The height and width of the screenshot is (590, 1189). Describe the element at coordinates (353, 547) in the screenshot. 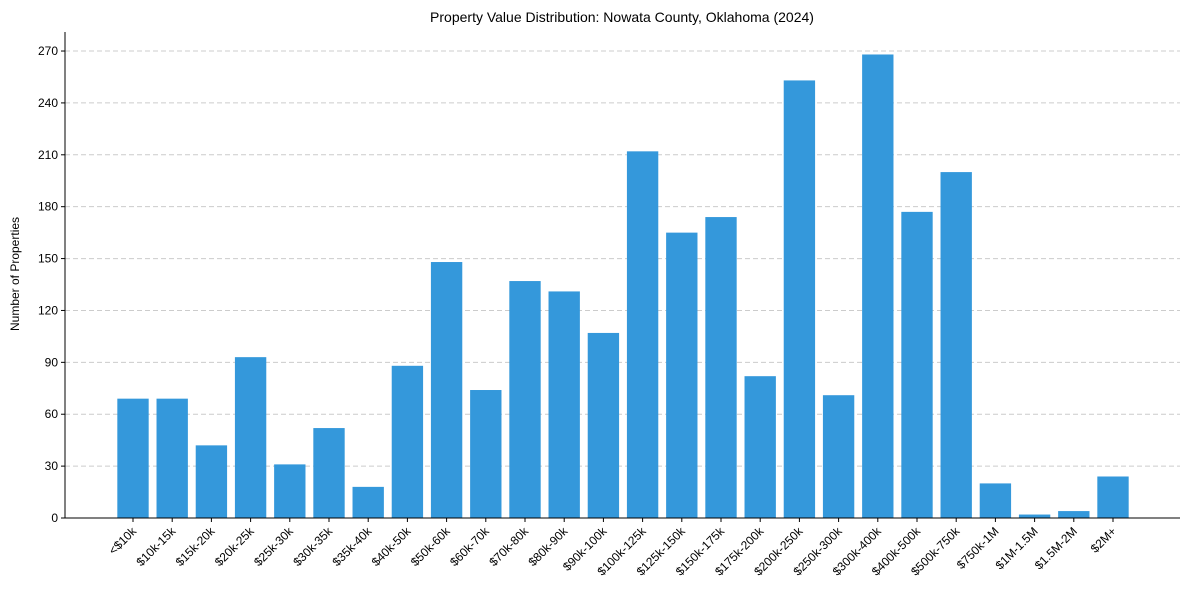

I see `x-tick-label: $35k-40k` at that location.